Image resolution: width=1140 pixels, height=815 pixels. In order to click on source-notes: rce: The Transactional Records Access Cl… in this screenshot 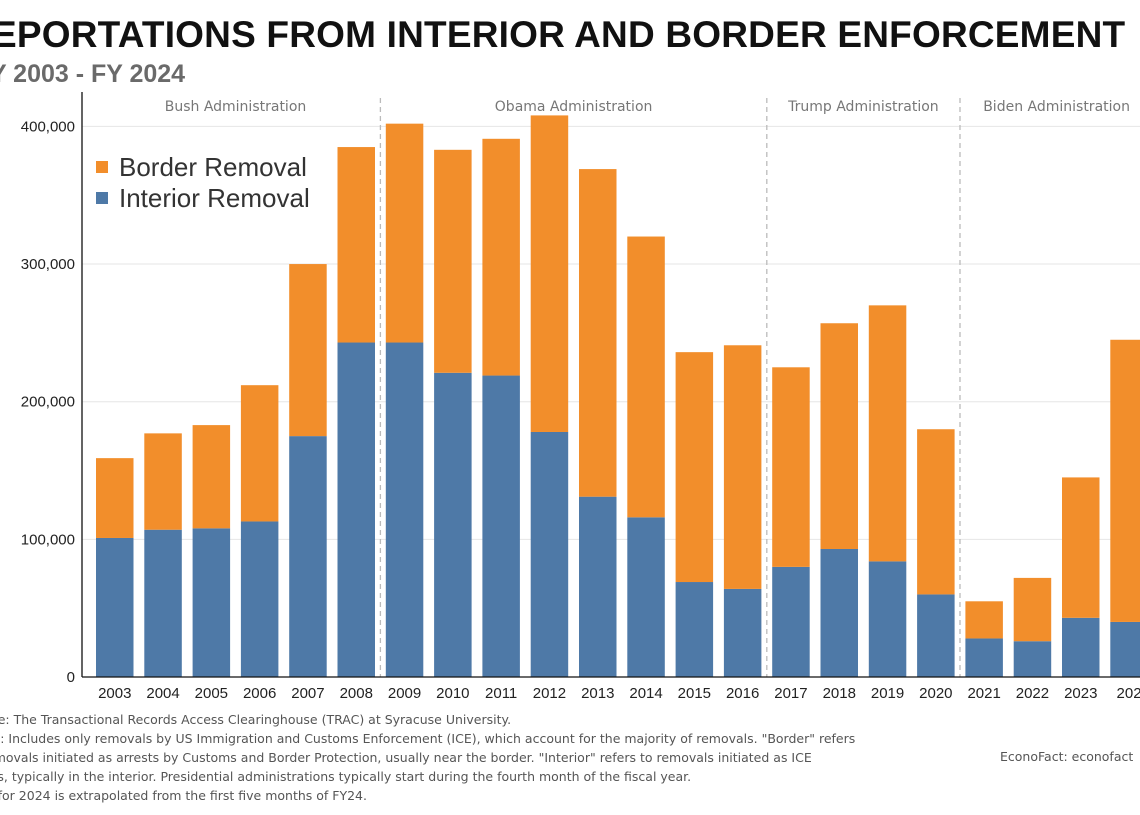, I will do `click(427, 757)`.